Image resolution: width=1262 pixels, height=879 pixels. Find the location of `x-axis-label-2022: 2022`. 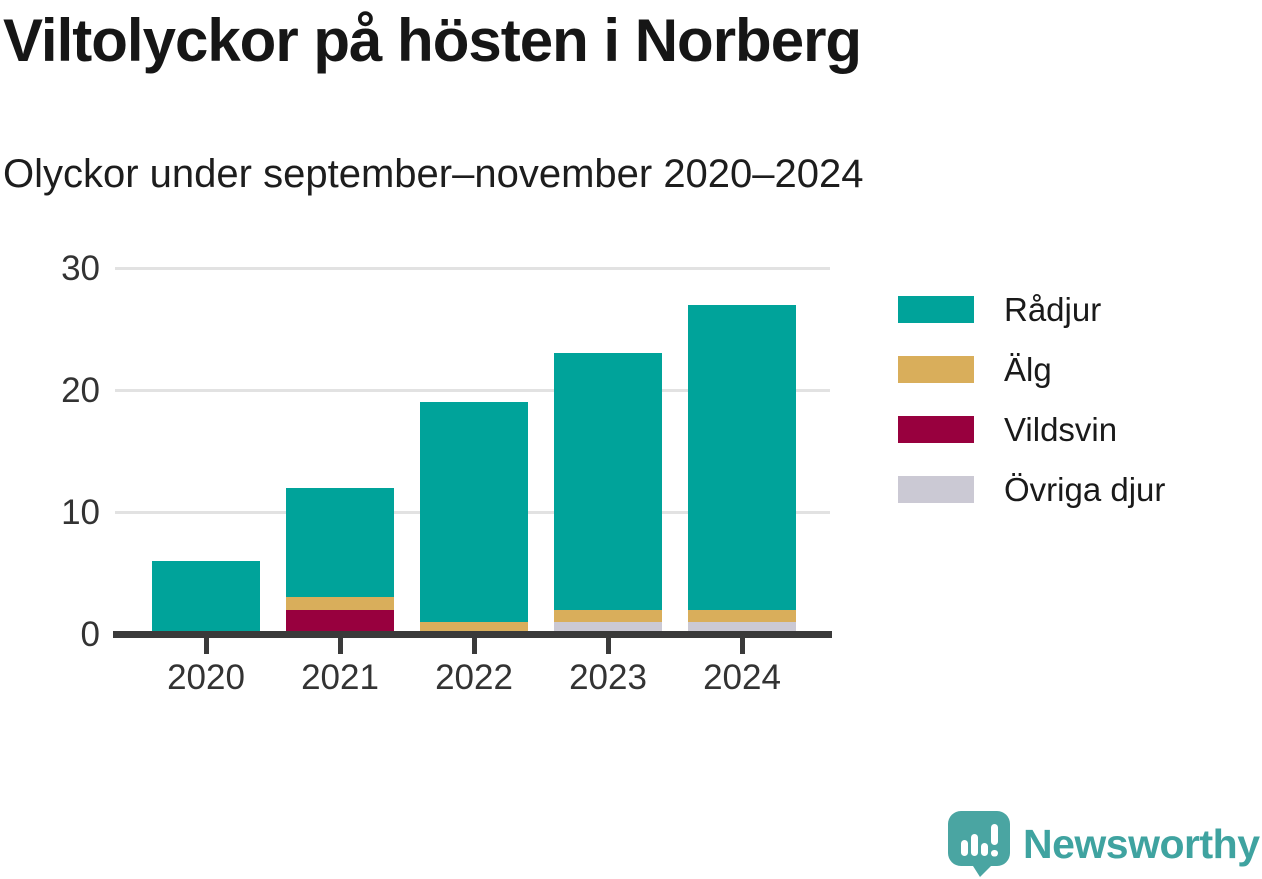

x-axis-label-2022: 2022 is located at coordinates (474, 677).